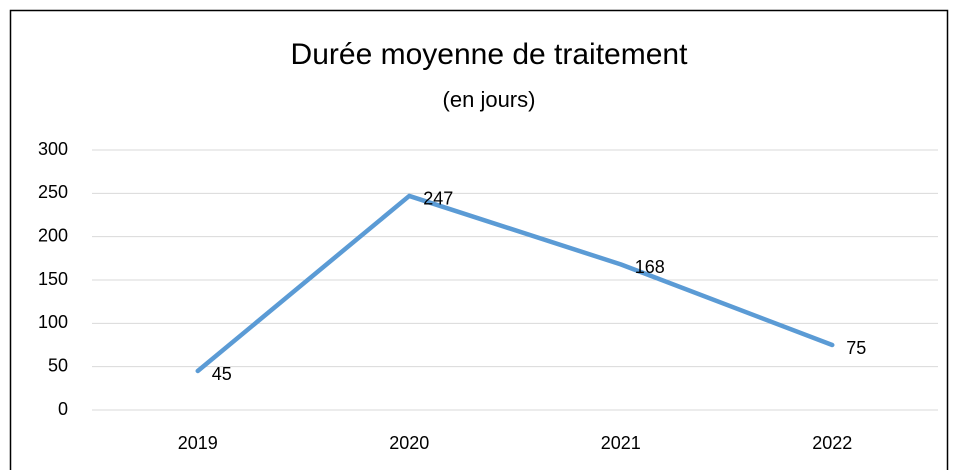 The height and width of the screenshot is (470, 956). What do you see at coordinates (489, 99) in the screenshot?
I see `chart-subtitle: (en jours)` at bounding box center [489, 99].